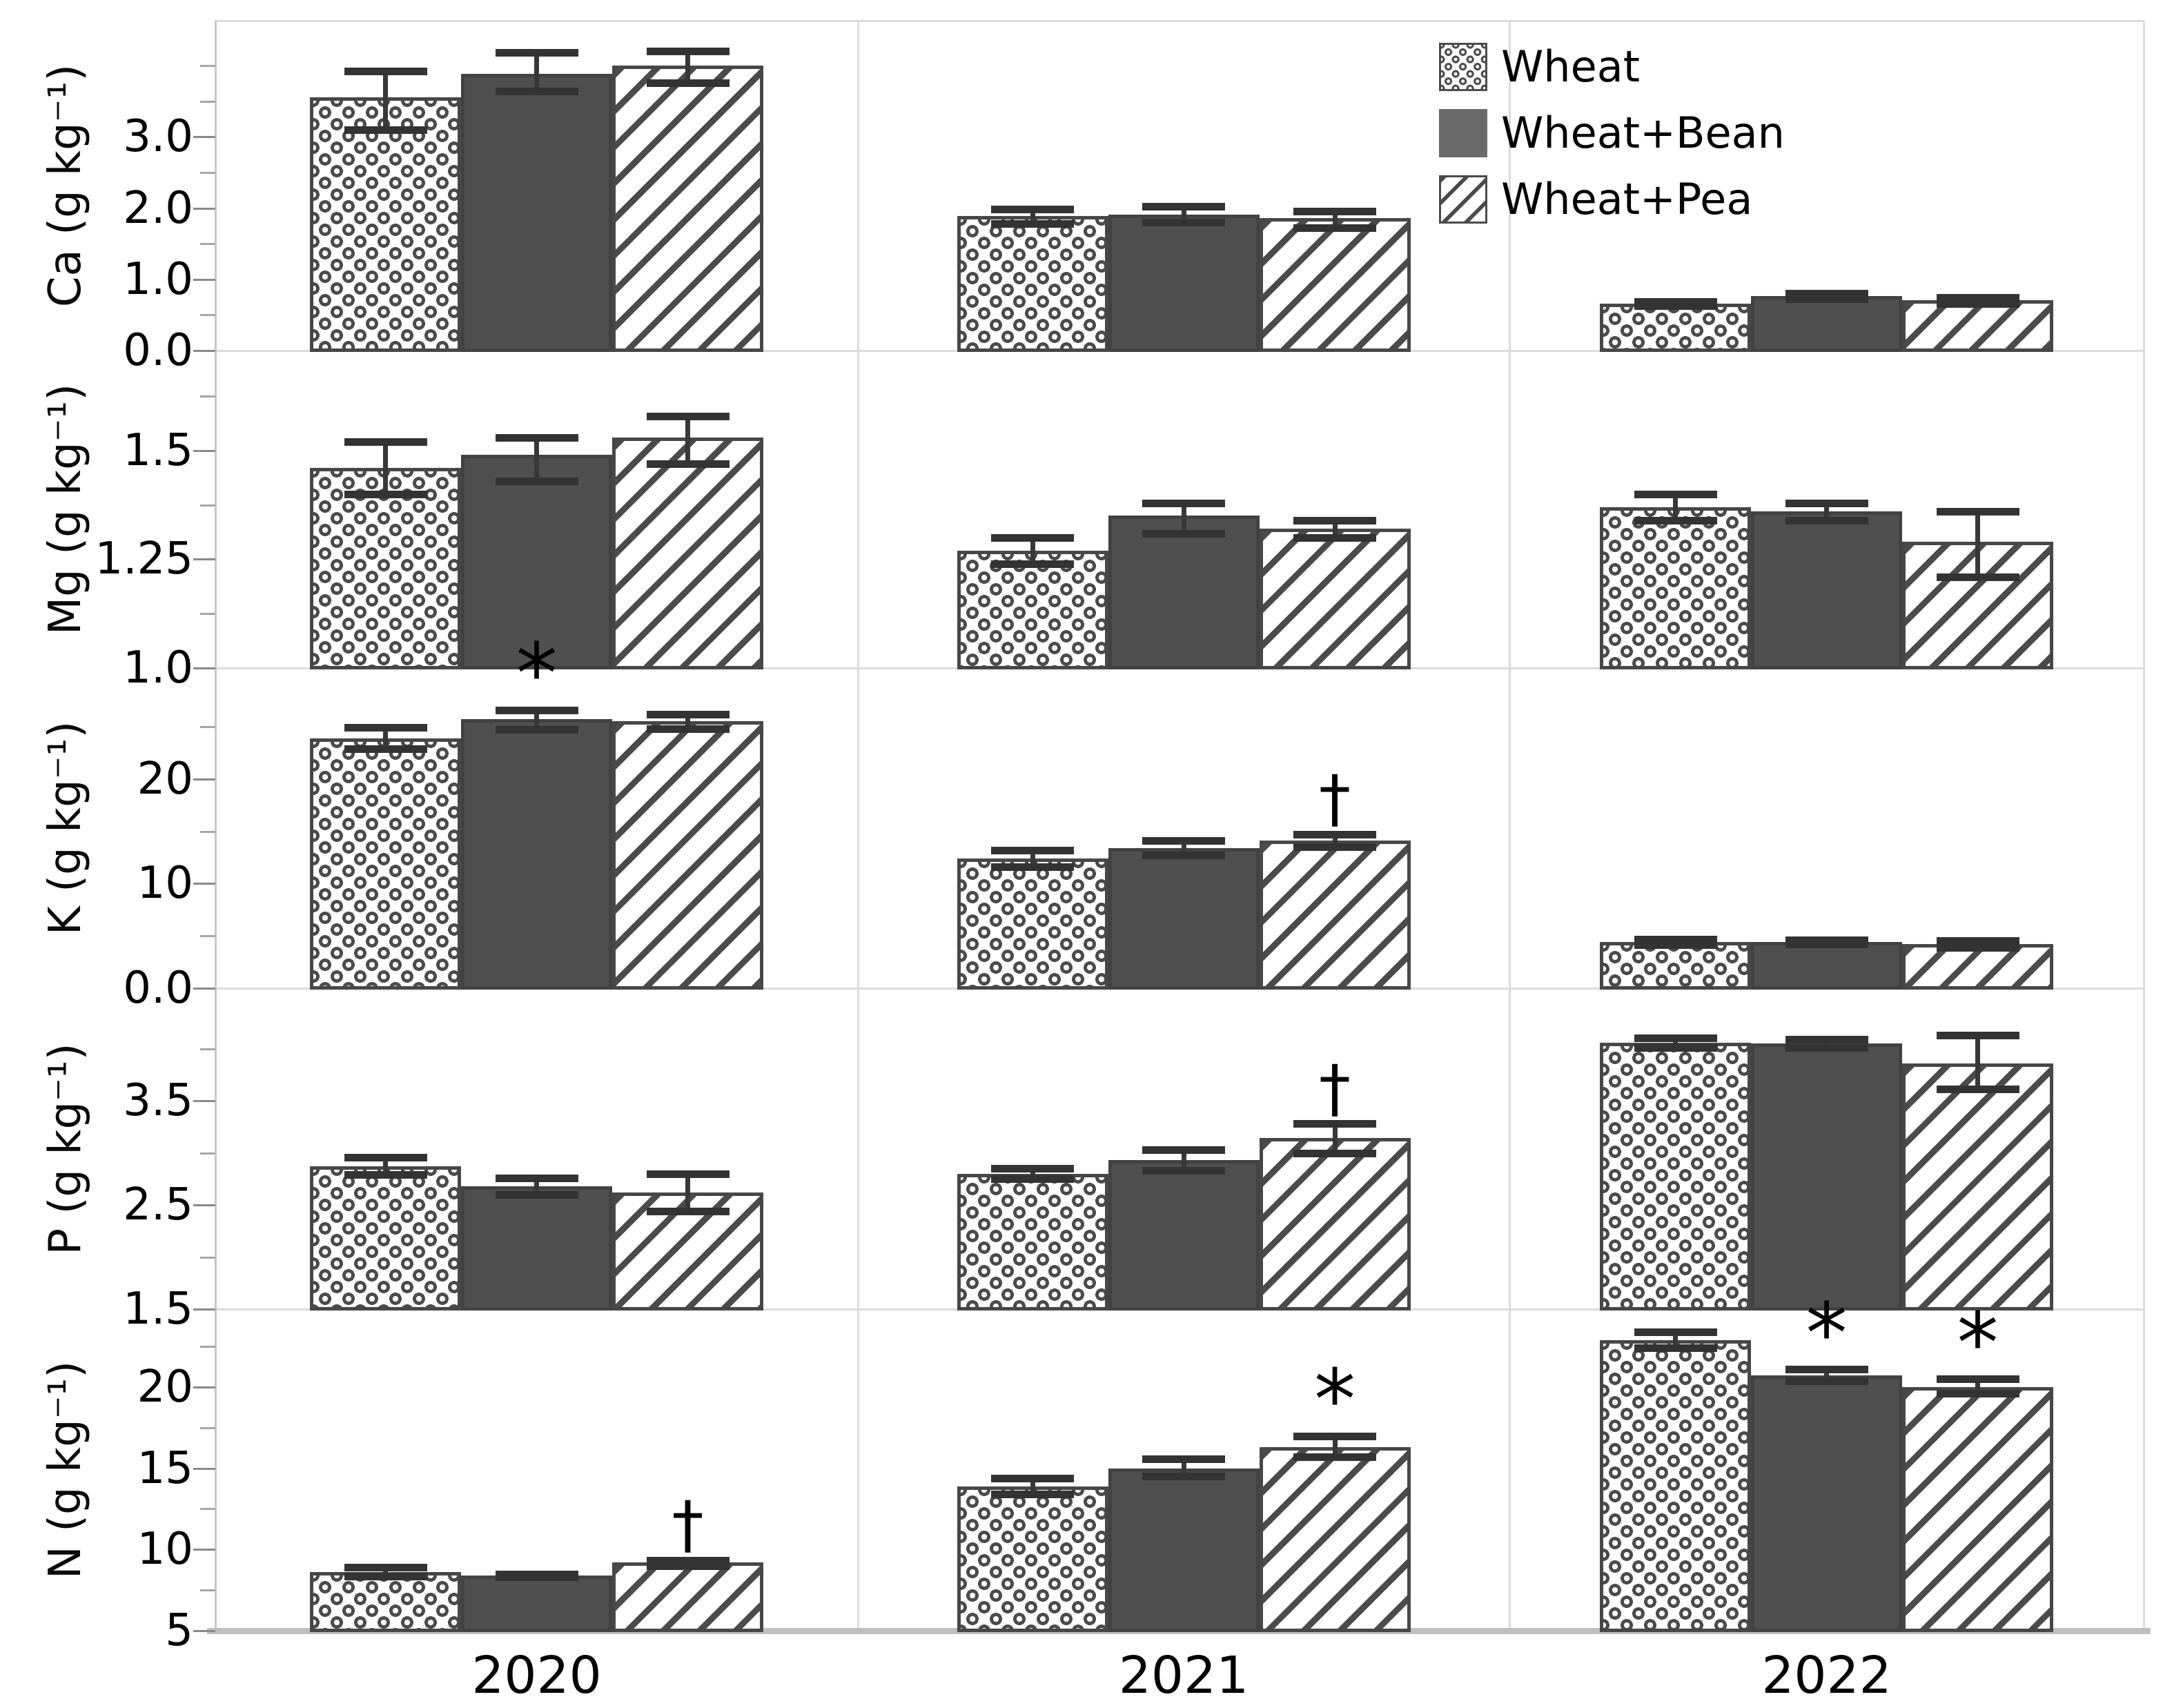  I want to click on bar-Ca-2021-Wheat+Bean, so click(1184, 283).